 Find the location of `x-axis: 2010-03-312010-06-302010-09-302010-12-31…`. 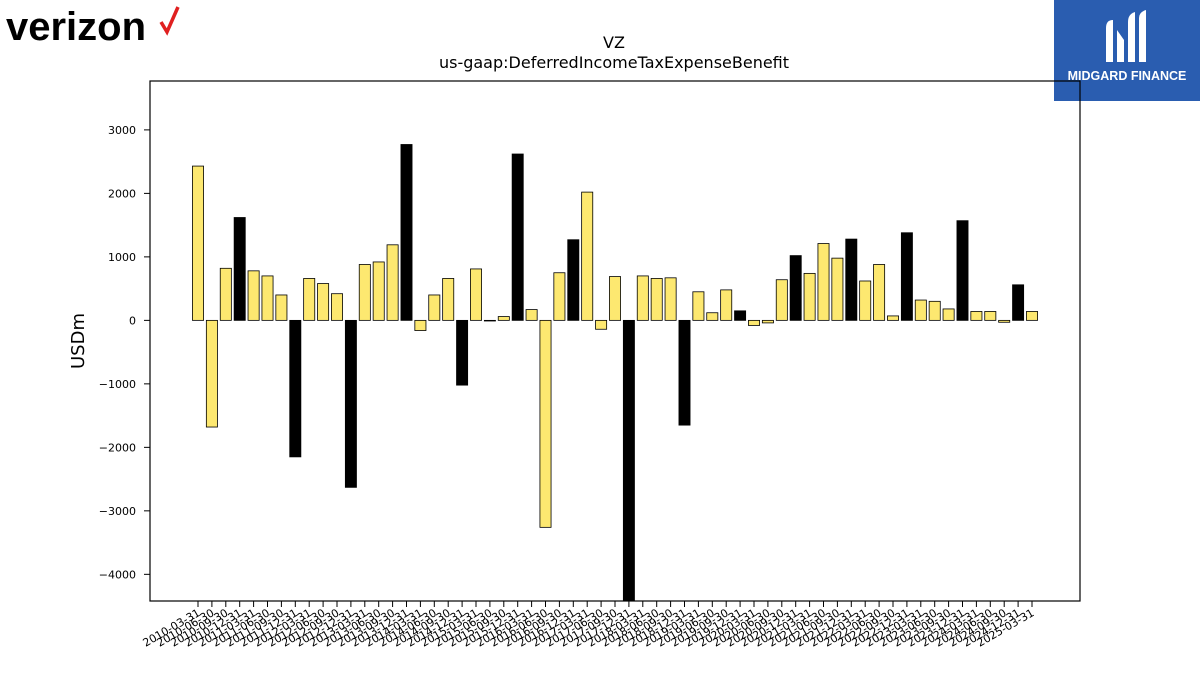

x-axis: 2010-03-312010-06-302010-09-302010-12-31… is located at coordinates (589, 625).